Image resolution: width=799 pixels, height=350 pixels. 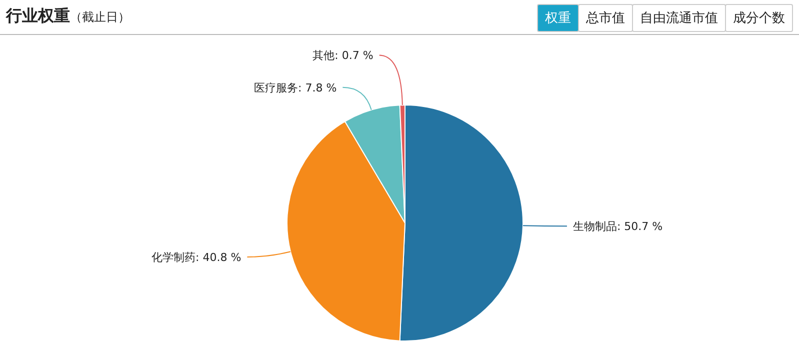 What do you see at coordinates (617, 227) in the screenshot?
I see `slice-label: 生物制品: 50.7 %` at bounding box center [617, 227].